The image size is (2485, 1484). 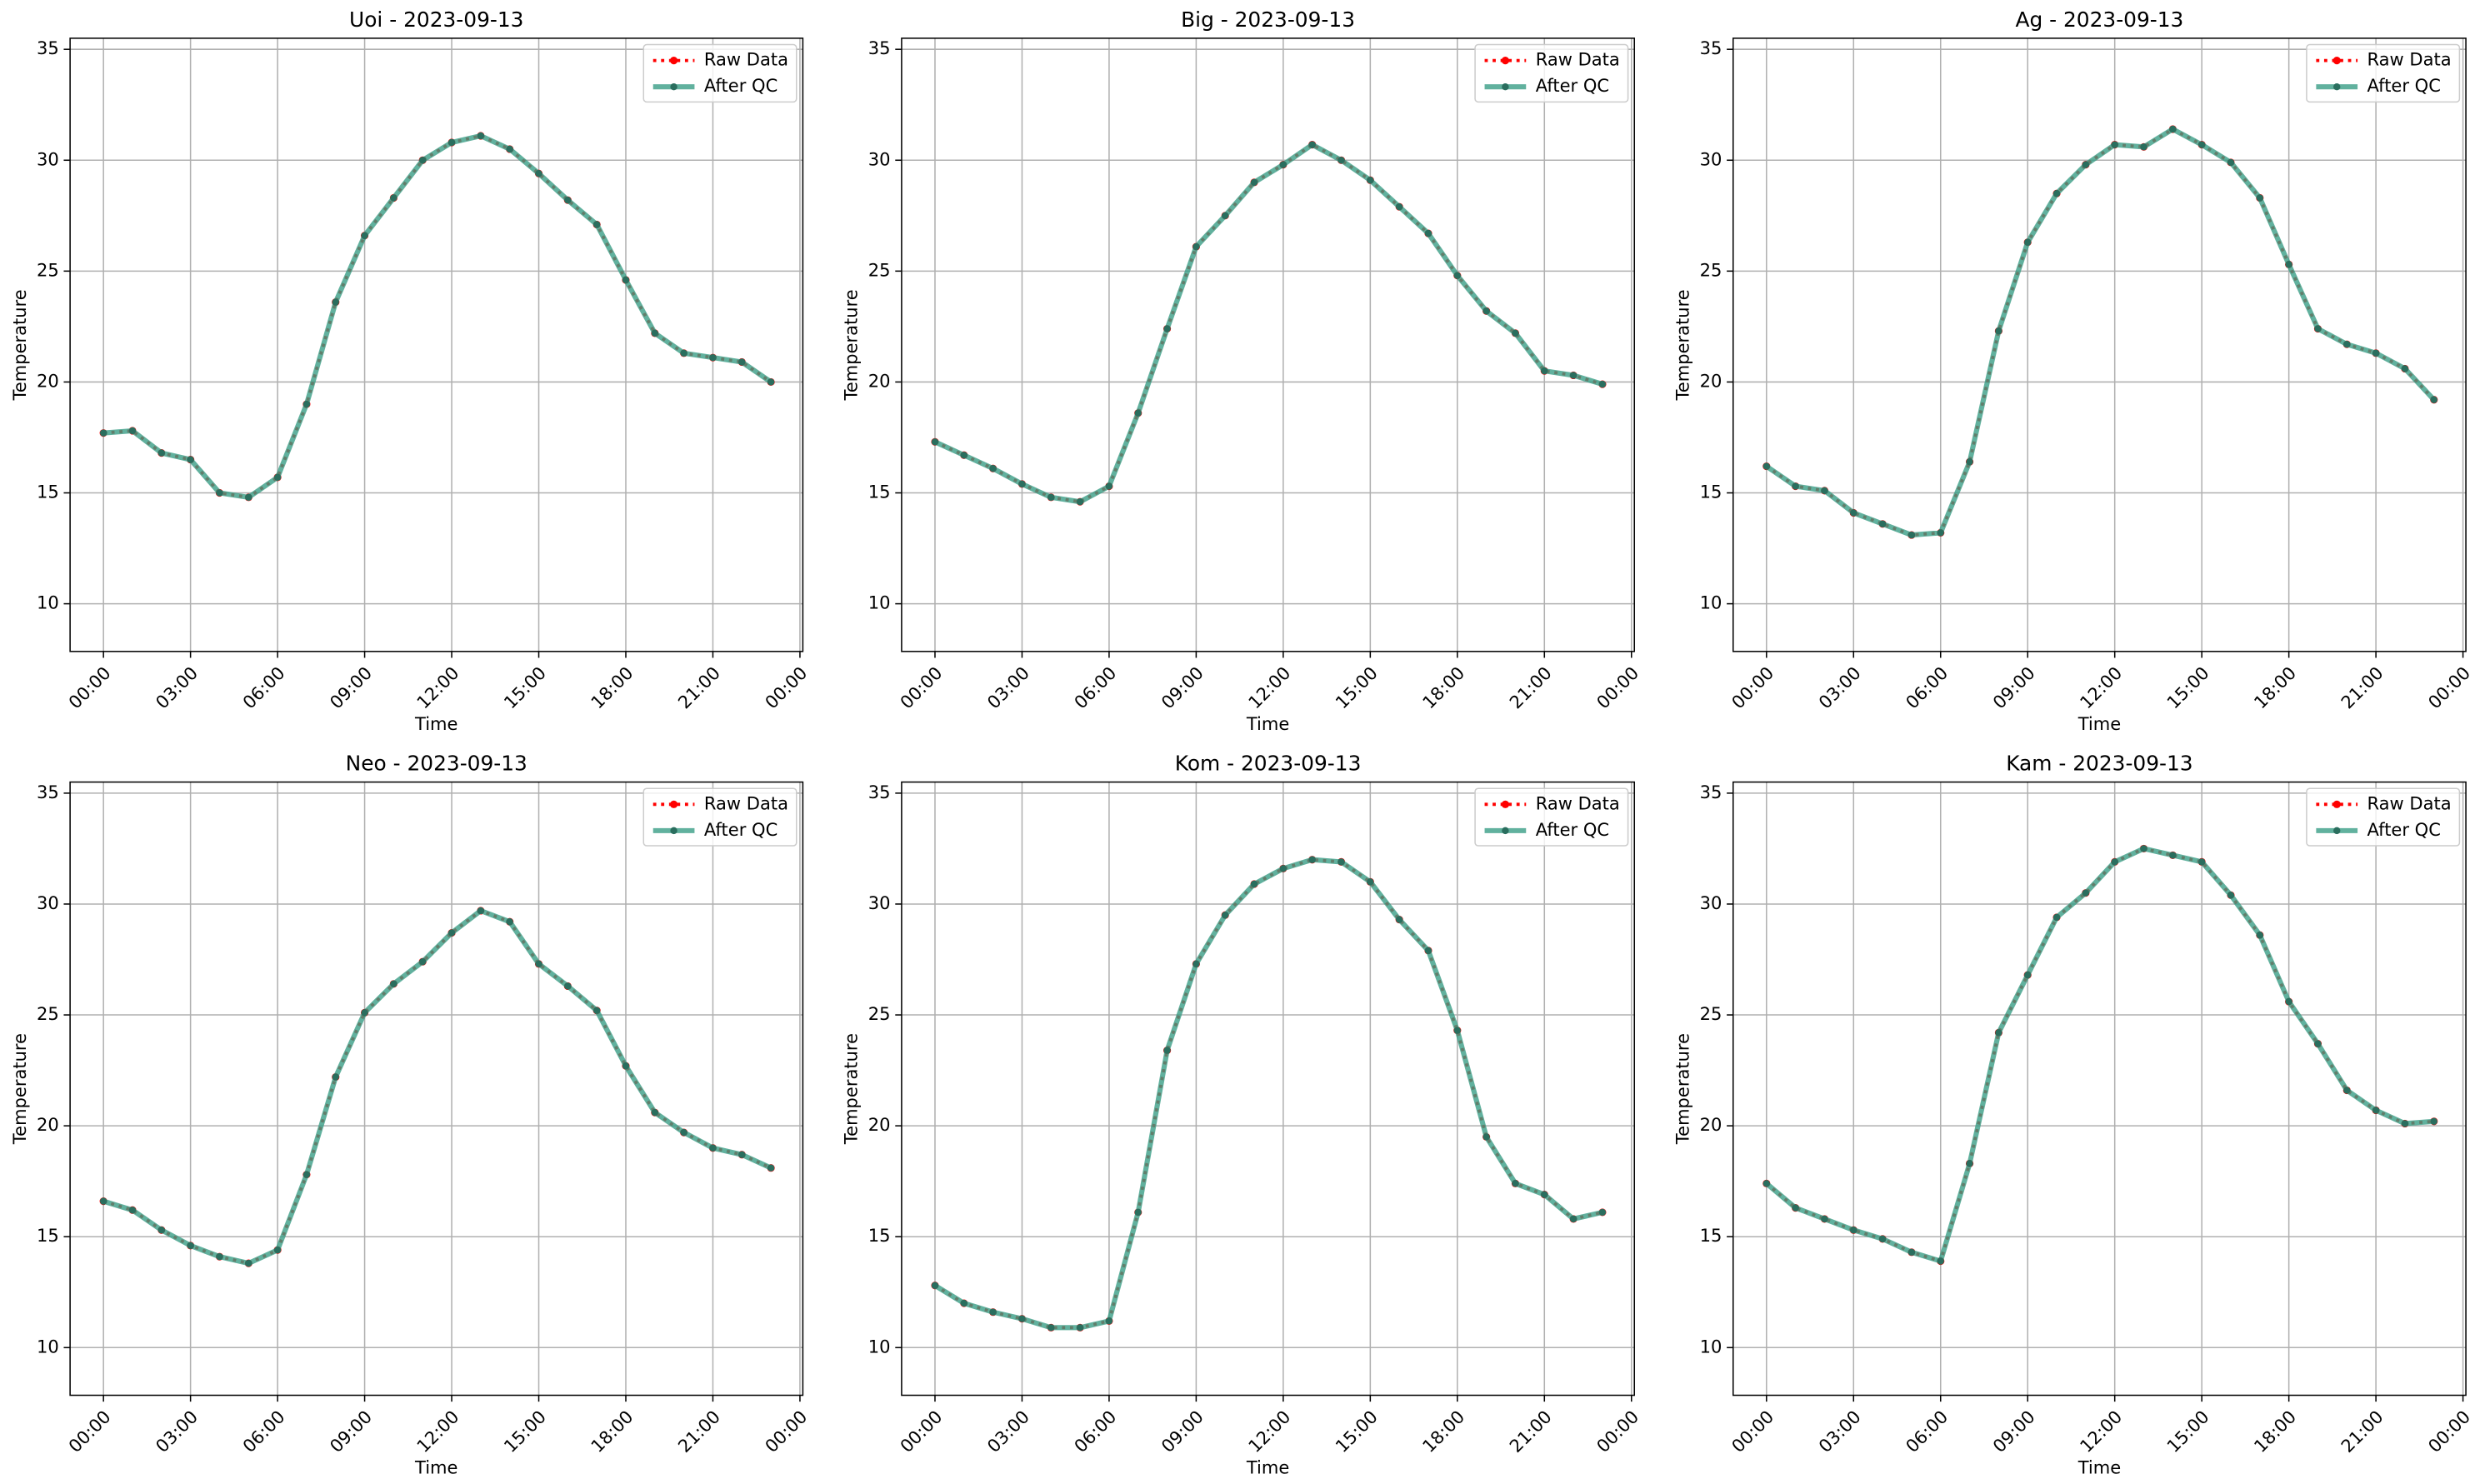 I want to click on plot-frame, so click(x=2099, y=344).